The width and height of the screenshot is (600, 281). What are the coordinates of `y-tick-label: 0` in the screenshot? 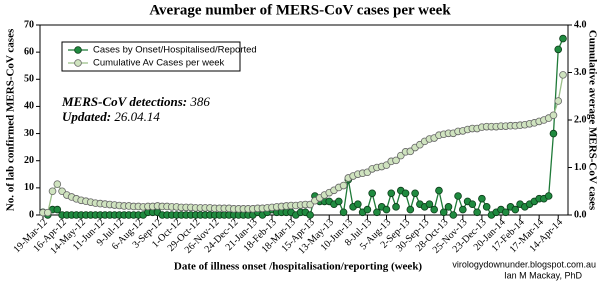 It's located at (31, 214).